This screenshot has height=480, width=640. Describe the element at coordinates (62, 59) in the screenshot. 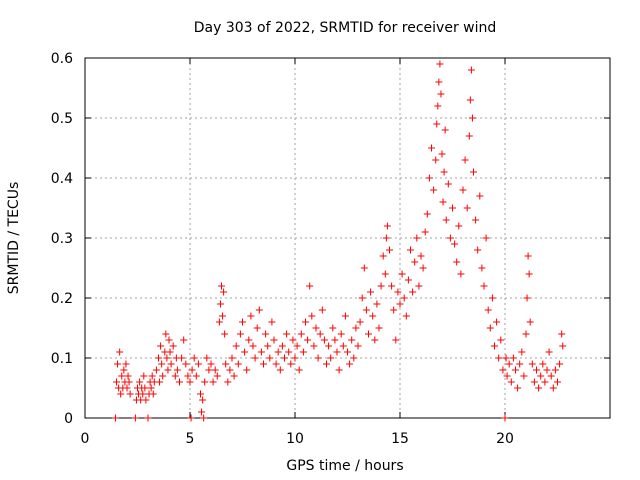

I see `y-tick-label: 0.6` at that location.